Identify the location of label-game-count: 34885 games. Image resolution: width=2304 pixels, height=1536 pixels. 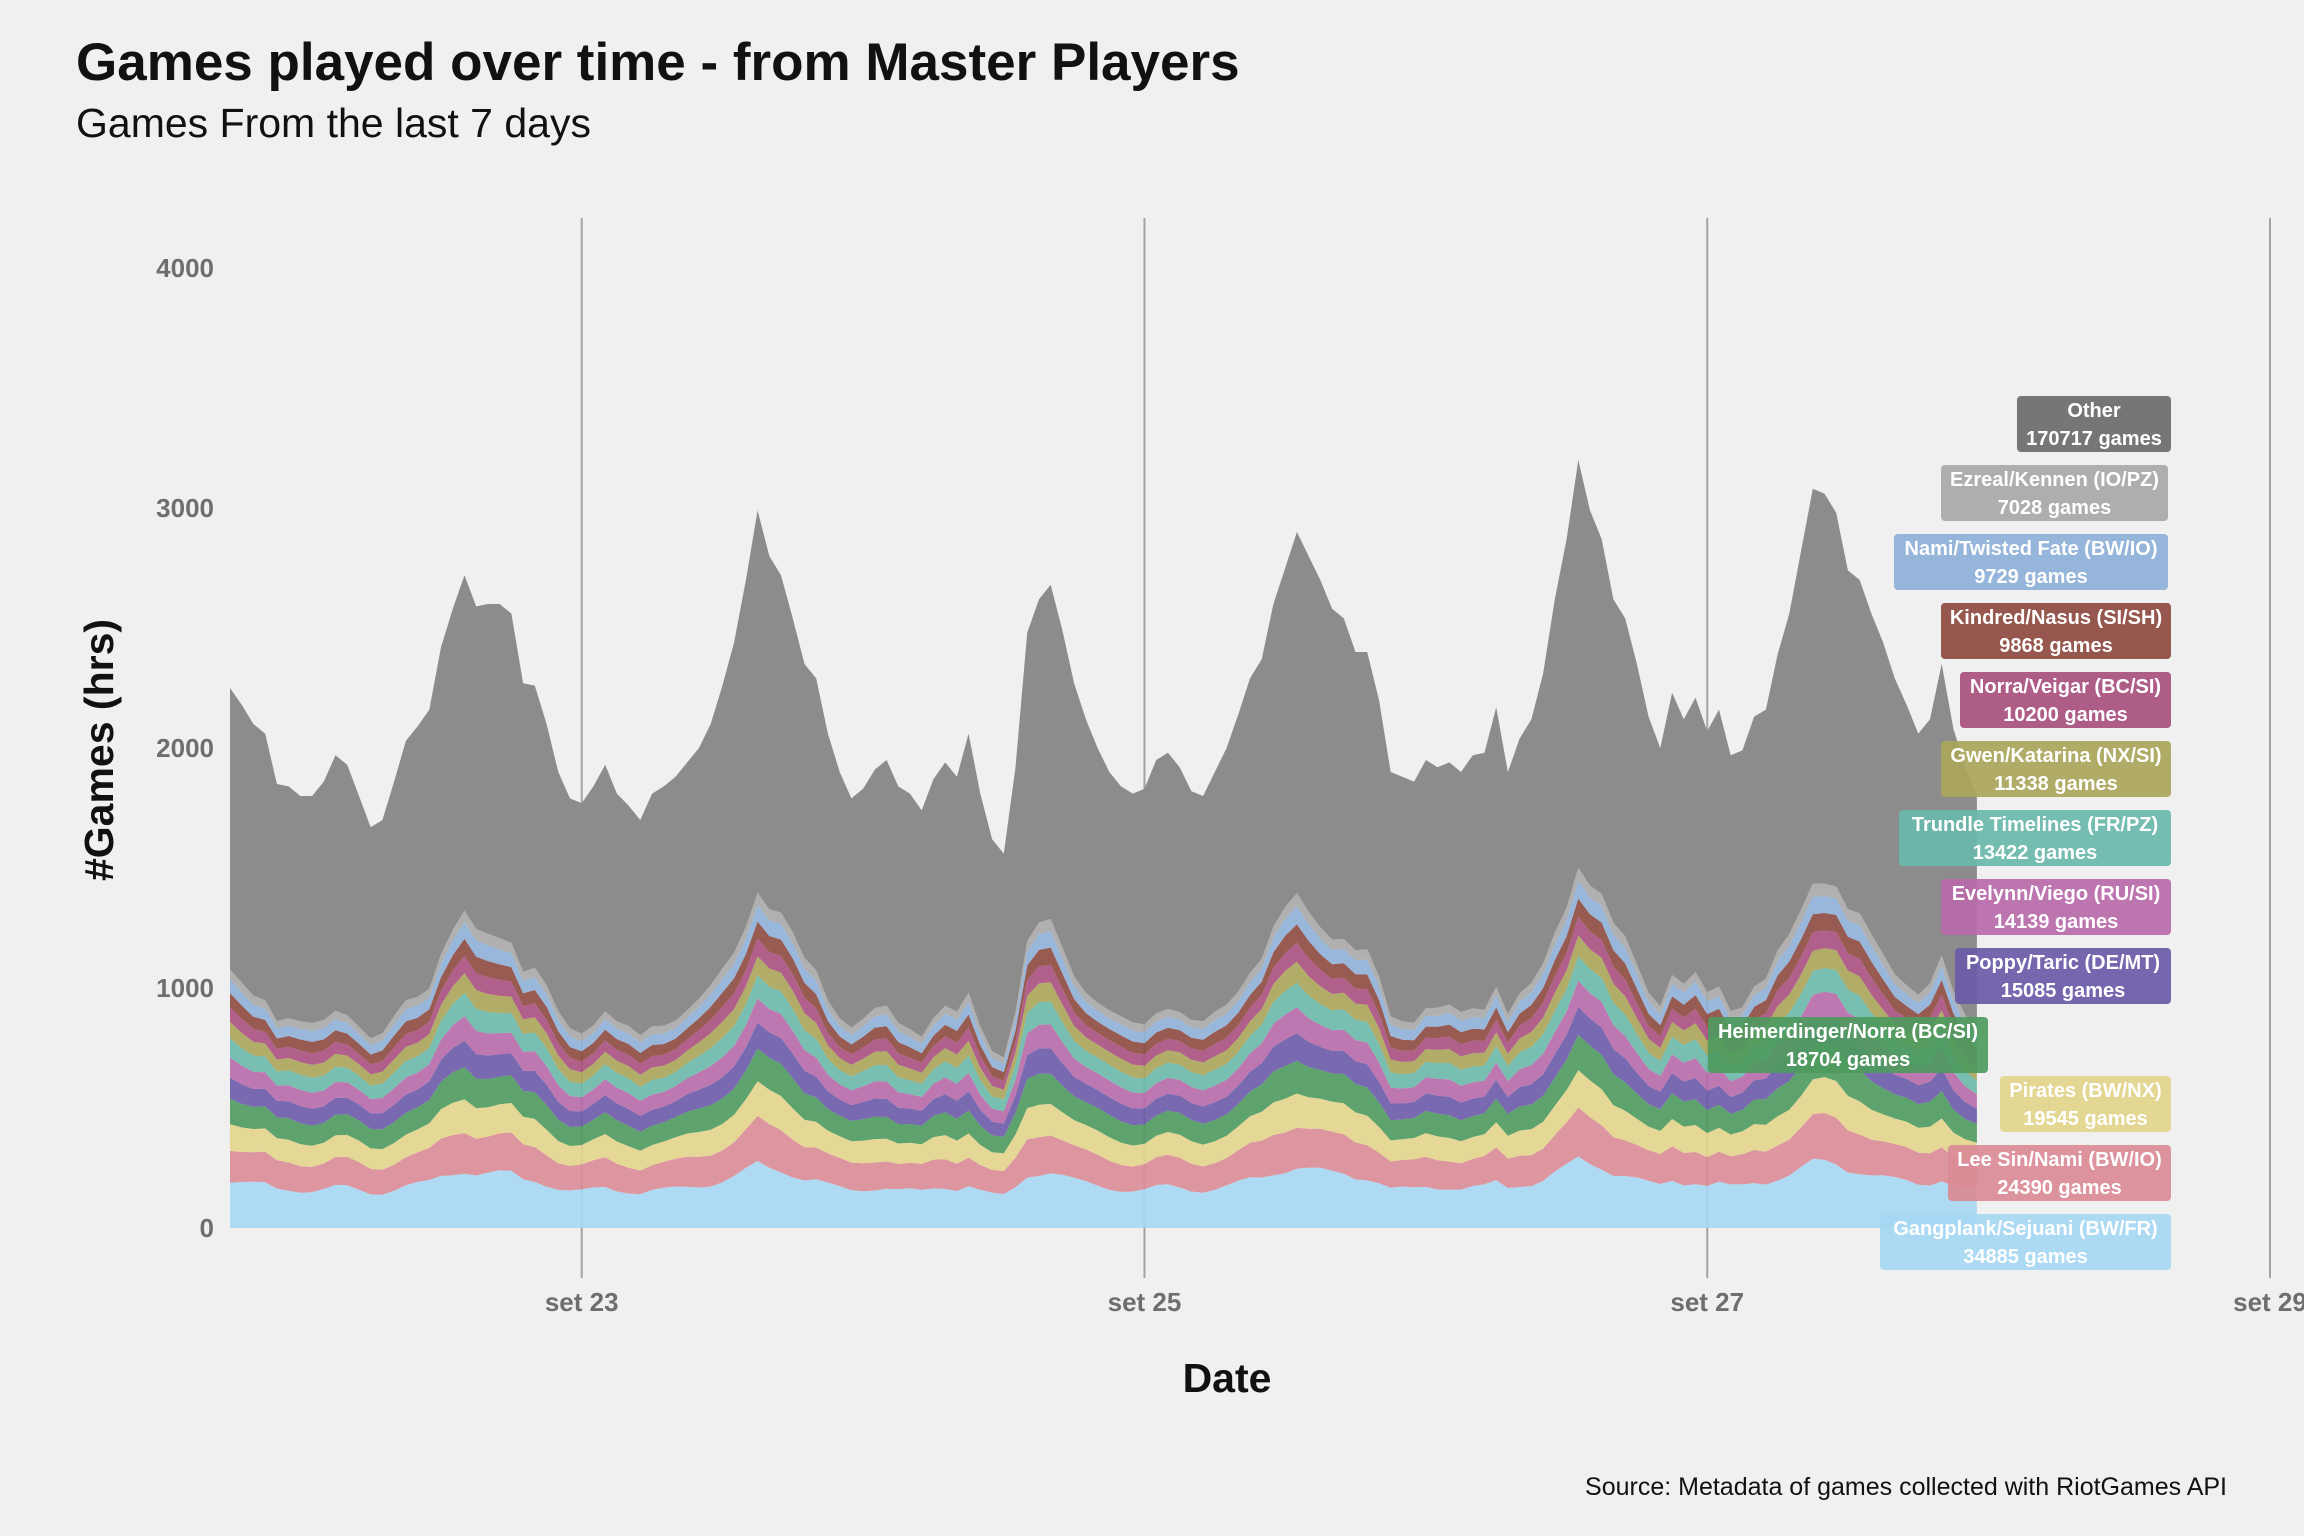
(2025, 1257).